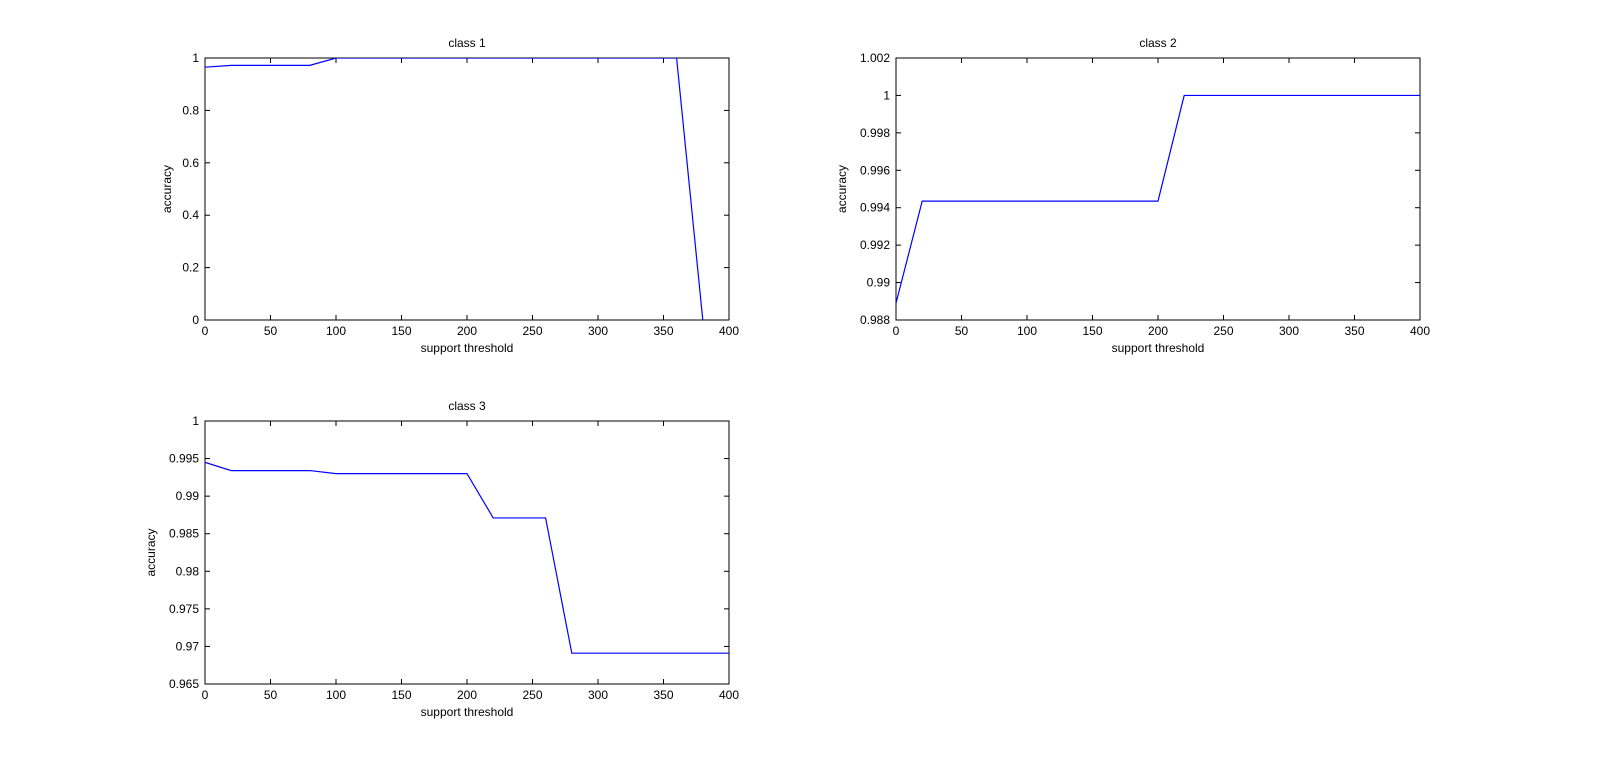 Image resolution: width=1599 pixels, height=784 pixels. I want to click on chart-title: class 1, so click(467, 43).